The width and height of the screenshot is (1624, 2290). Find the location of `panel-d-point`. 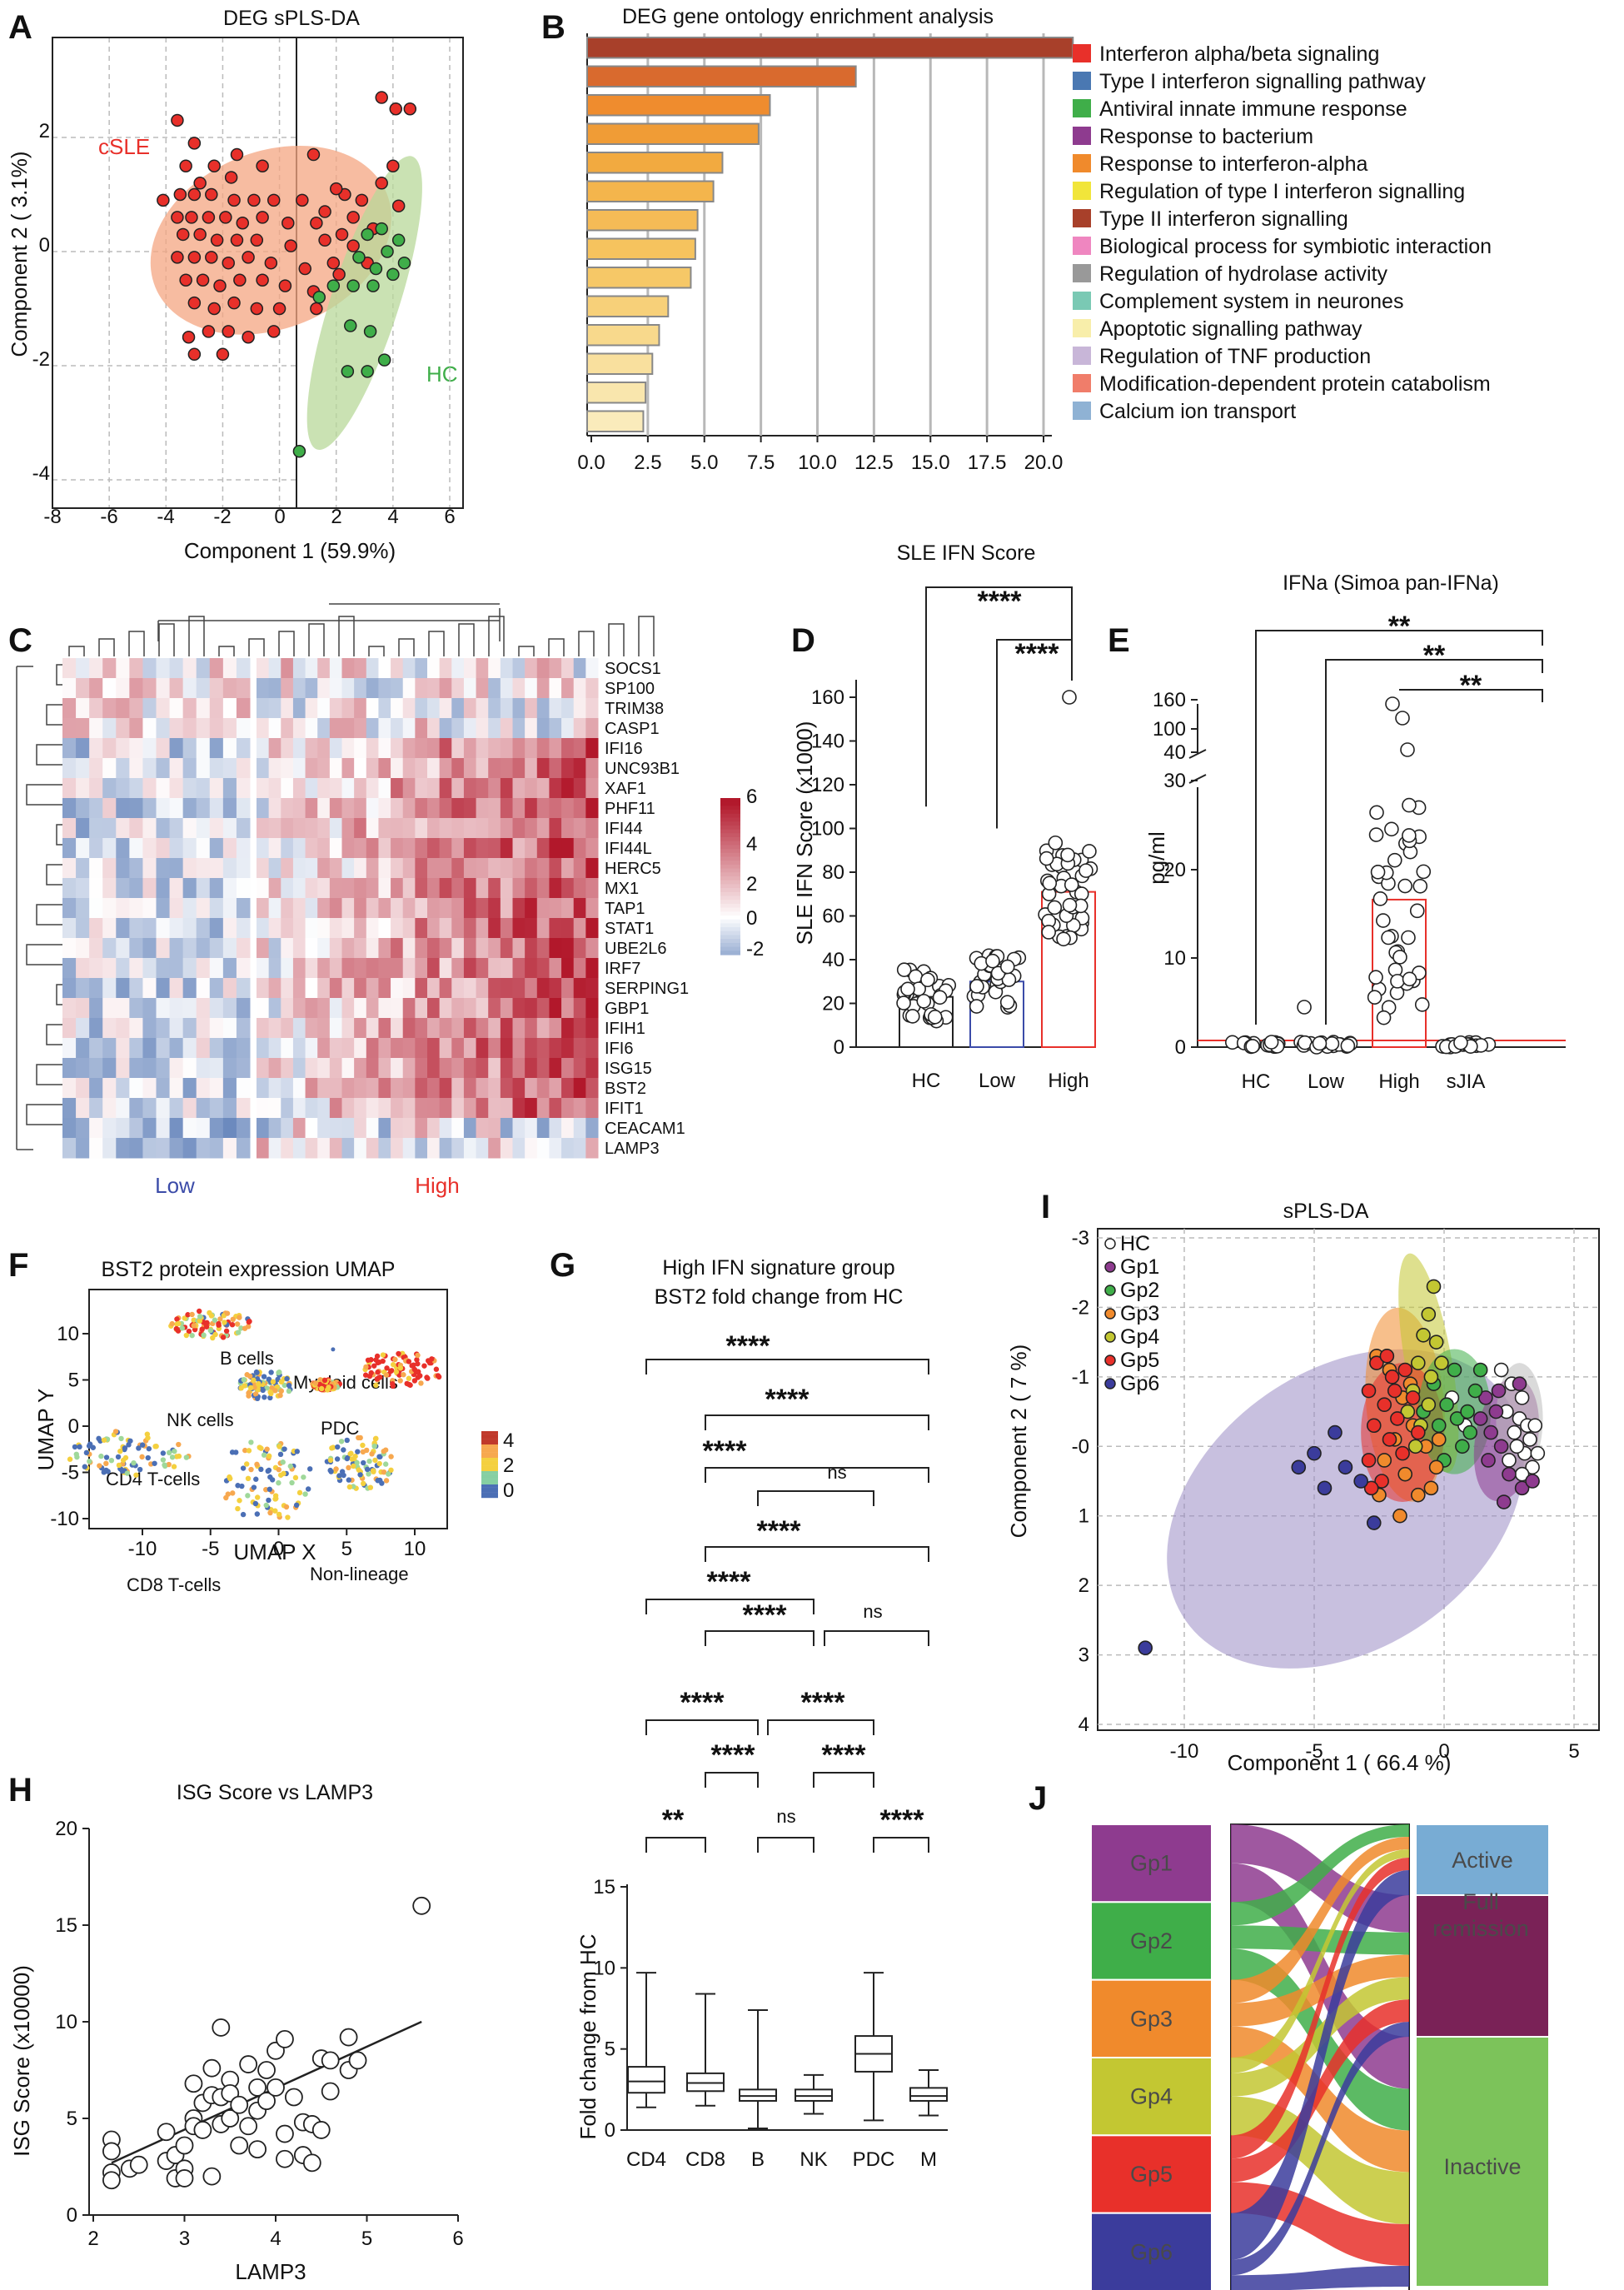

panel-d-point is located at coordinates (1050, 884).